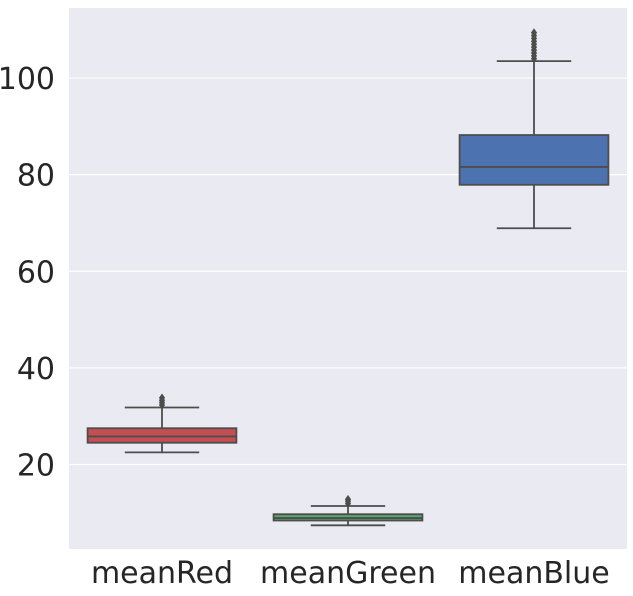 This screenshot has height=596, width=633. I want to click on x-tick-label-meanBlue: meanBlue, so click(533, 573).